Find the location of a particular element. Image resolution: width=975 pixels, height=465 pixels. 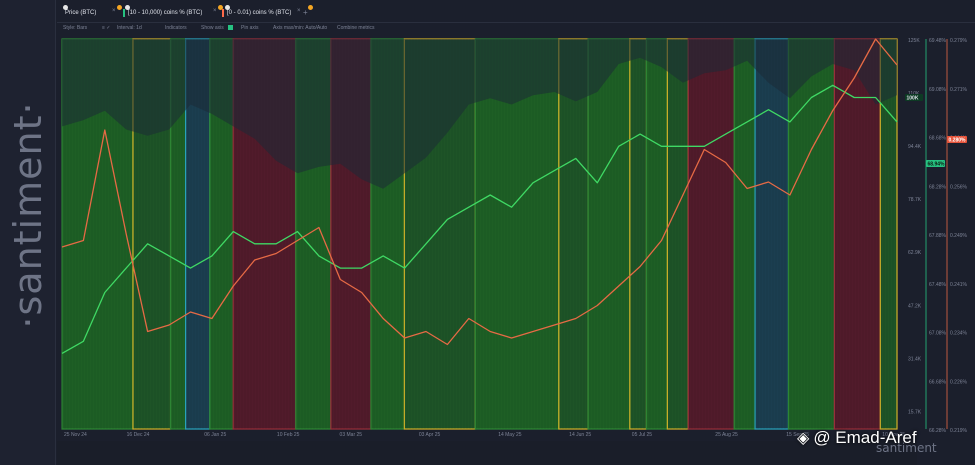

x-axis-label: 14 Jun 25 is located at coordinates (580, 435).